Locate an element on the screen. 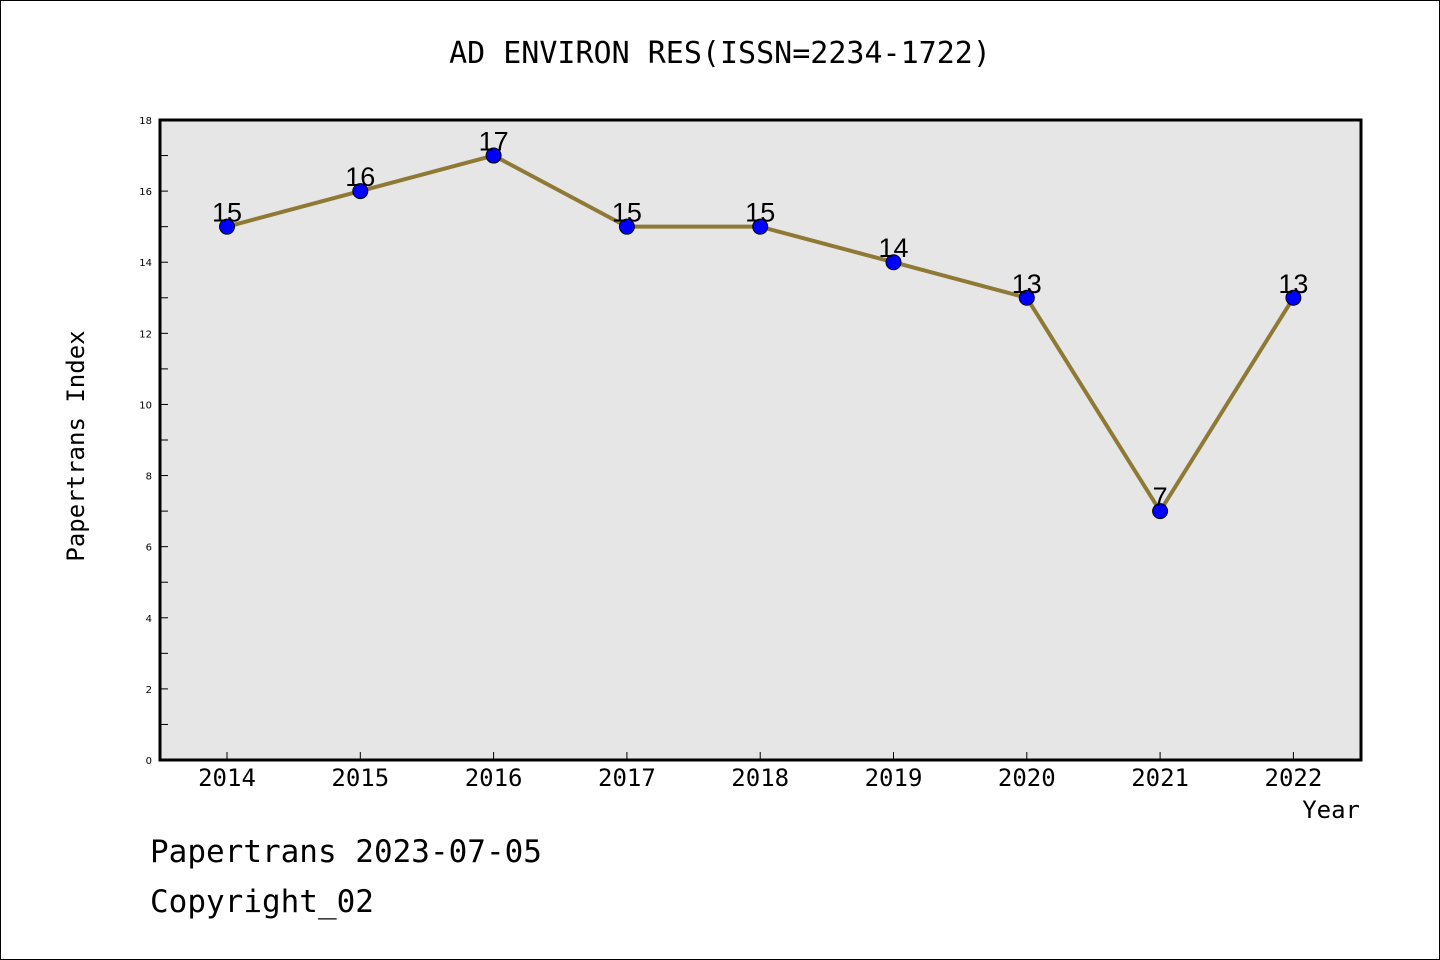  x-axis: 2014 2015 2016 2017 2018 2019 2020 2021 2022 is located at coordinates (760, 772).